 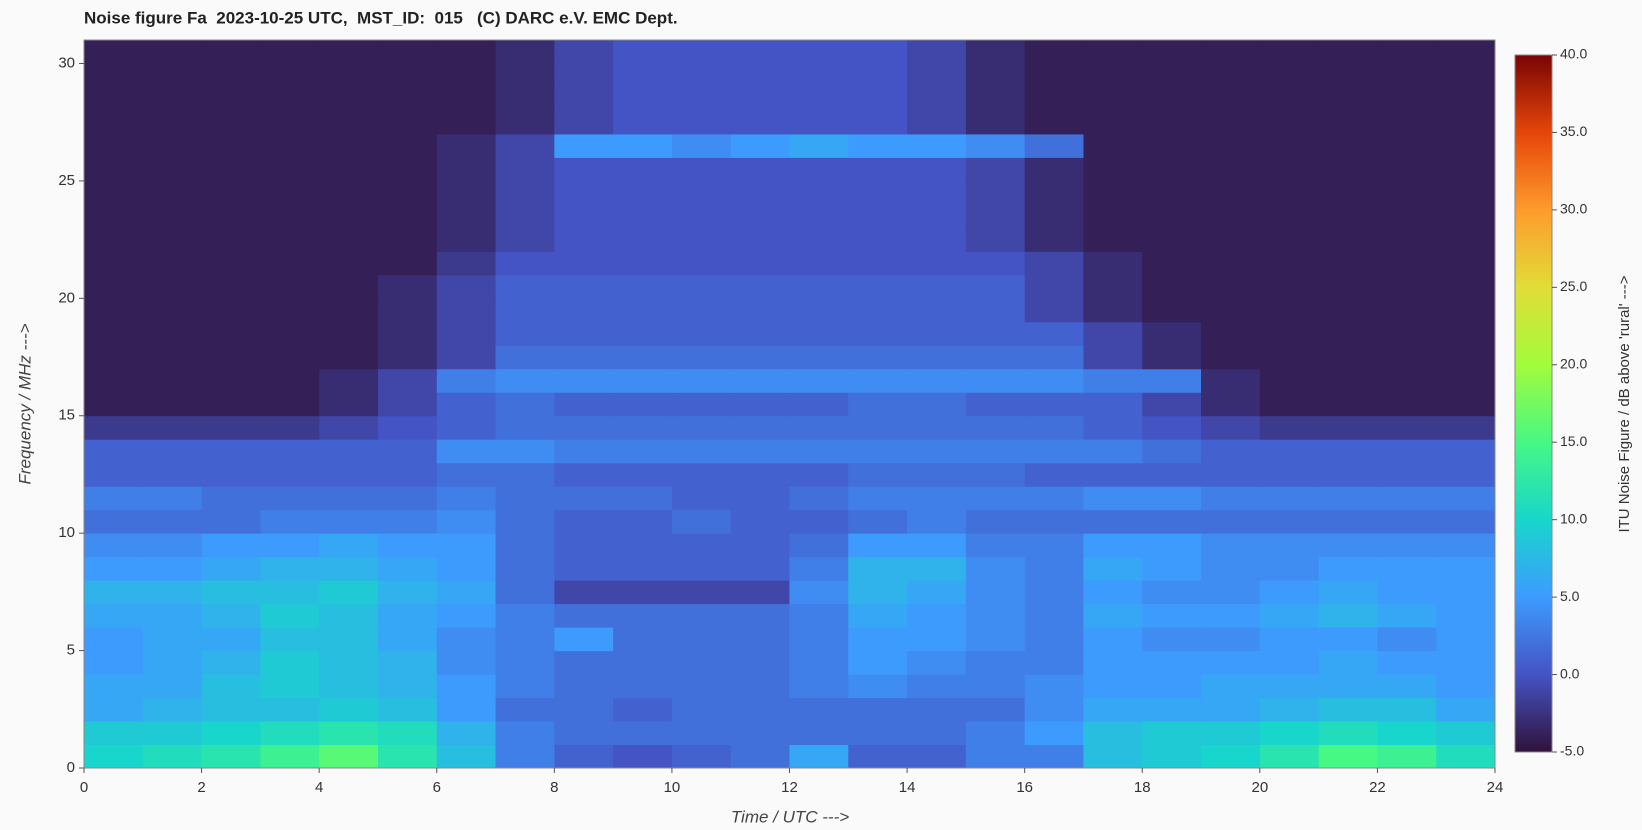 What do you see at coordinates (1573, 54) in the screenshot?
I see `colorbar-tick-label: 40.0` at bounding box center [1573, 54].